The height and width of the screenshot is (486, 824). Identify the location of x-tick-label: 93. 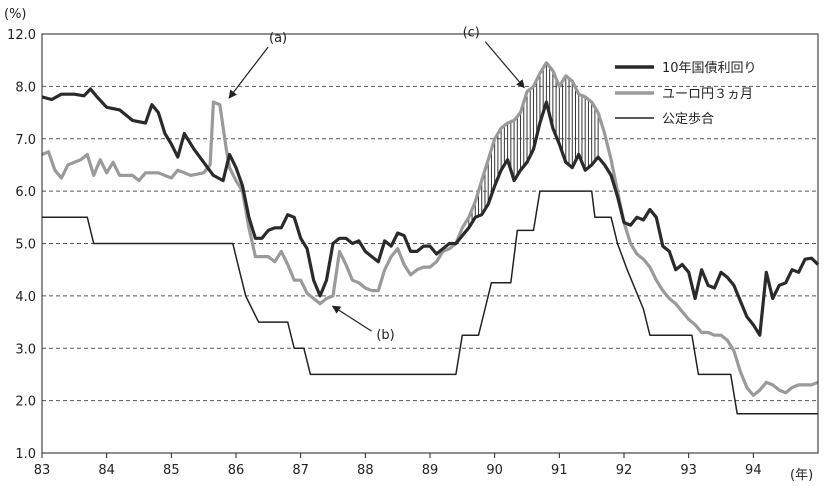
(688, 470).